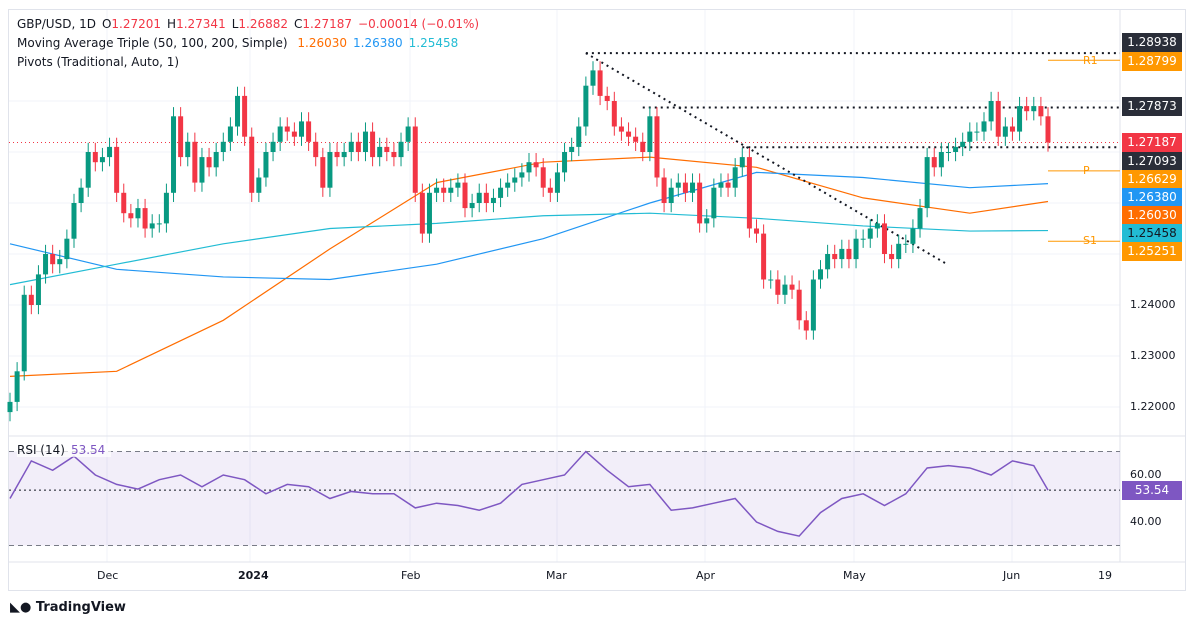 Image resolution: width=1194 pixels, height=627 pixels. What do you see at coordinates (1152, 106) in the screenshot?
I see `level-tag-2: 1.27873` at bounding box center [1152, 106].